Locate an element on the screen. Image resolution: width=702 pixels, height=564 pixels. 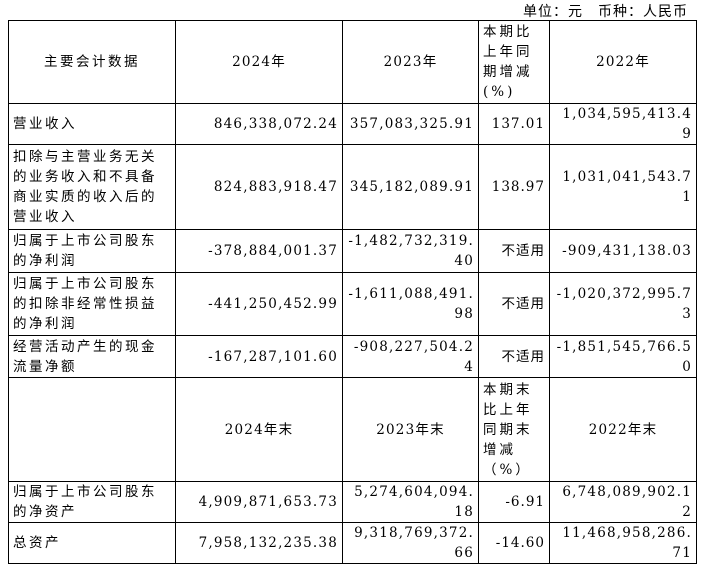
value-cell: -1,482,732,319.40 is located at coordinates (410, 251).